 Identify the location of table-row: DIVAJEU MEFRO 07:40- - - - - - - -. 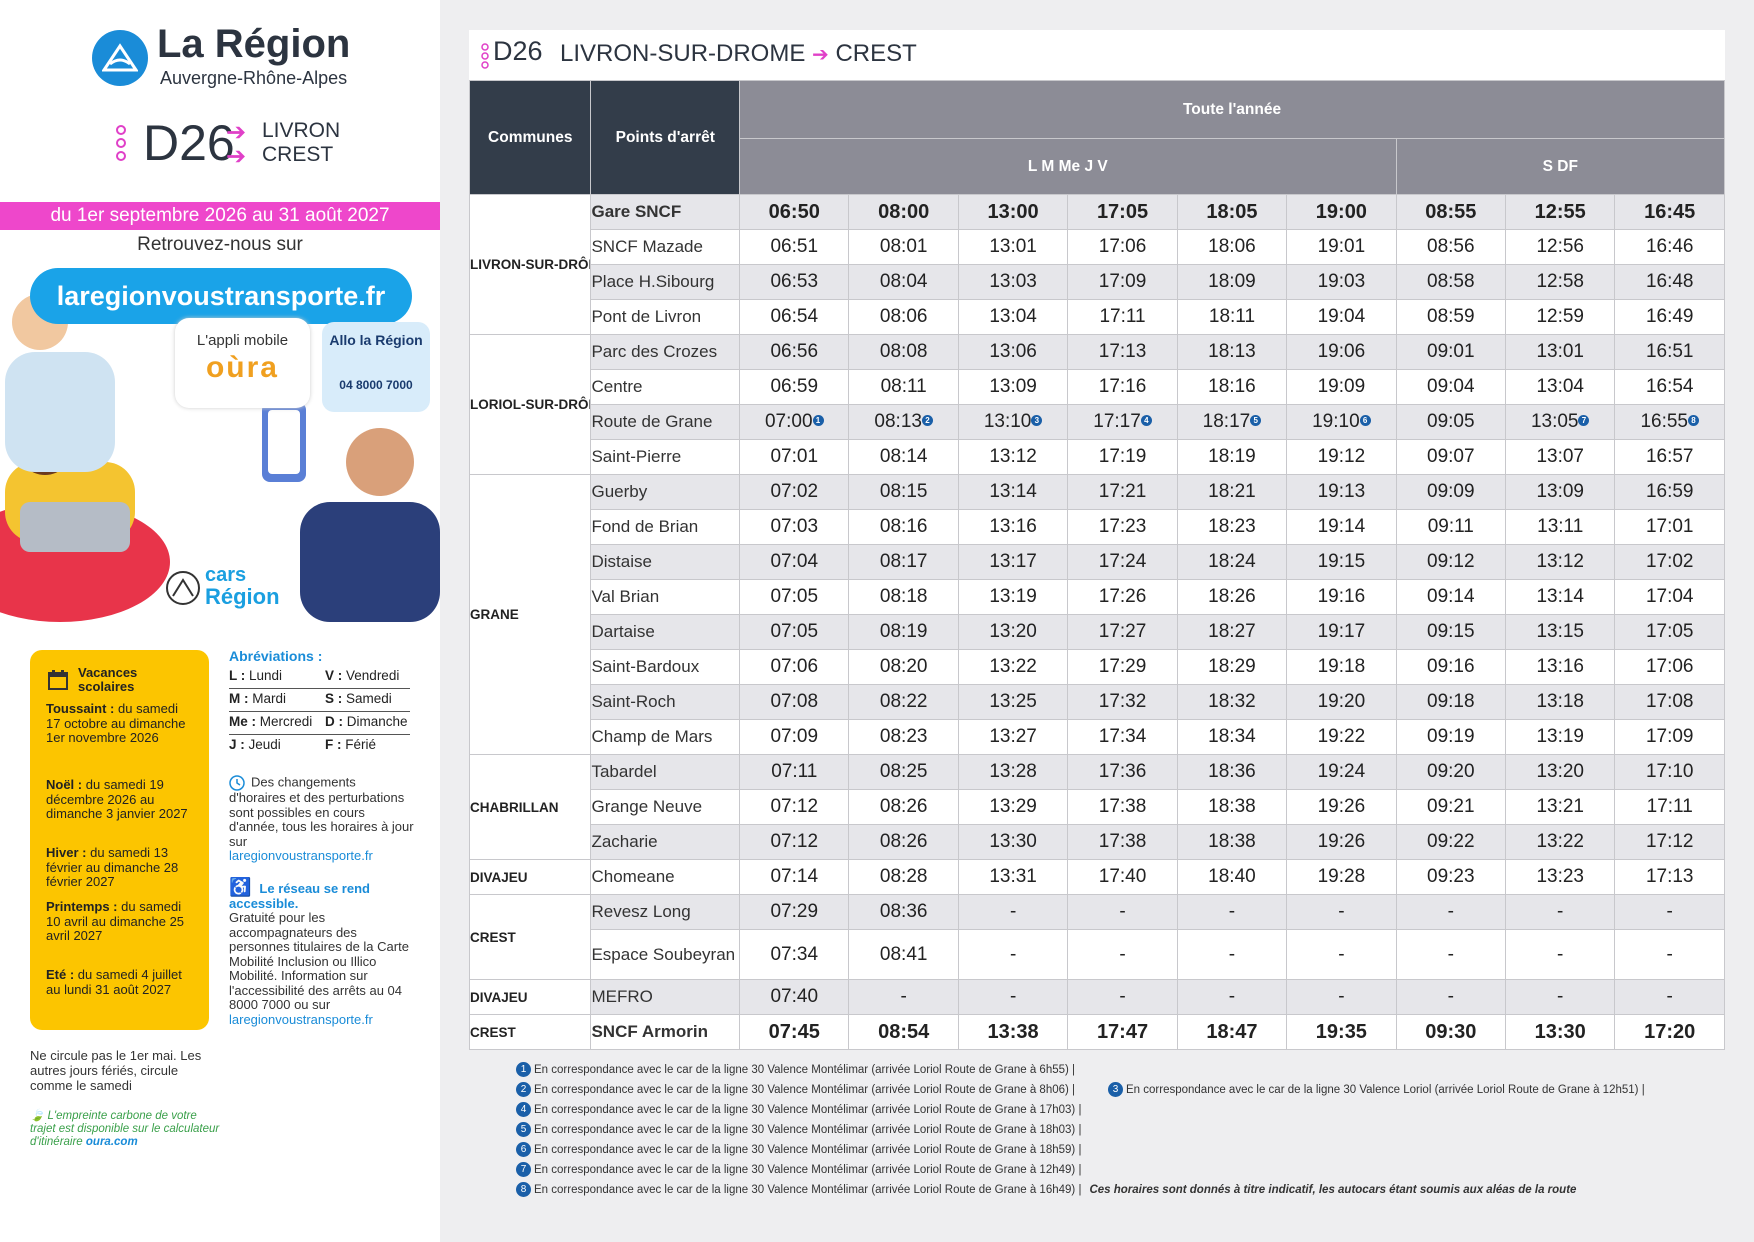
(1096, 997).